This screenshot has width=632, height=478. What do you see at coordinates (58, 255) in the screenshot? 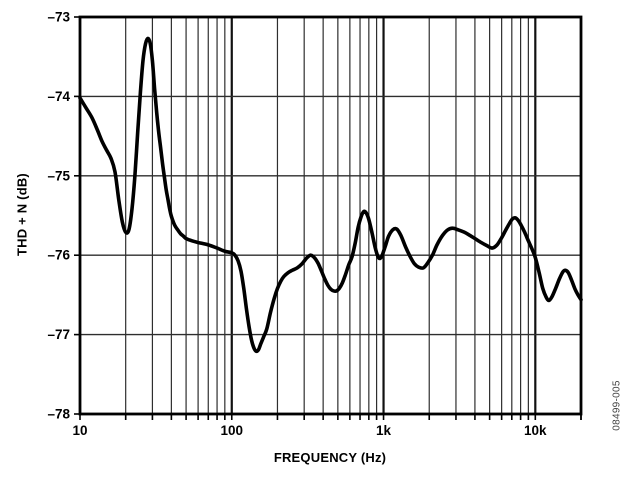
I see `y-tick-label: –76` at bounding box center [58, 255].